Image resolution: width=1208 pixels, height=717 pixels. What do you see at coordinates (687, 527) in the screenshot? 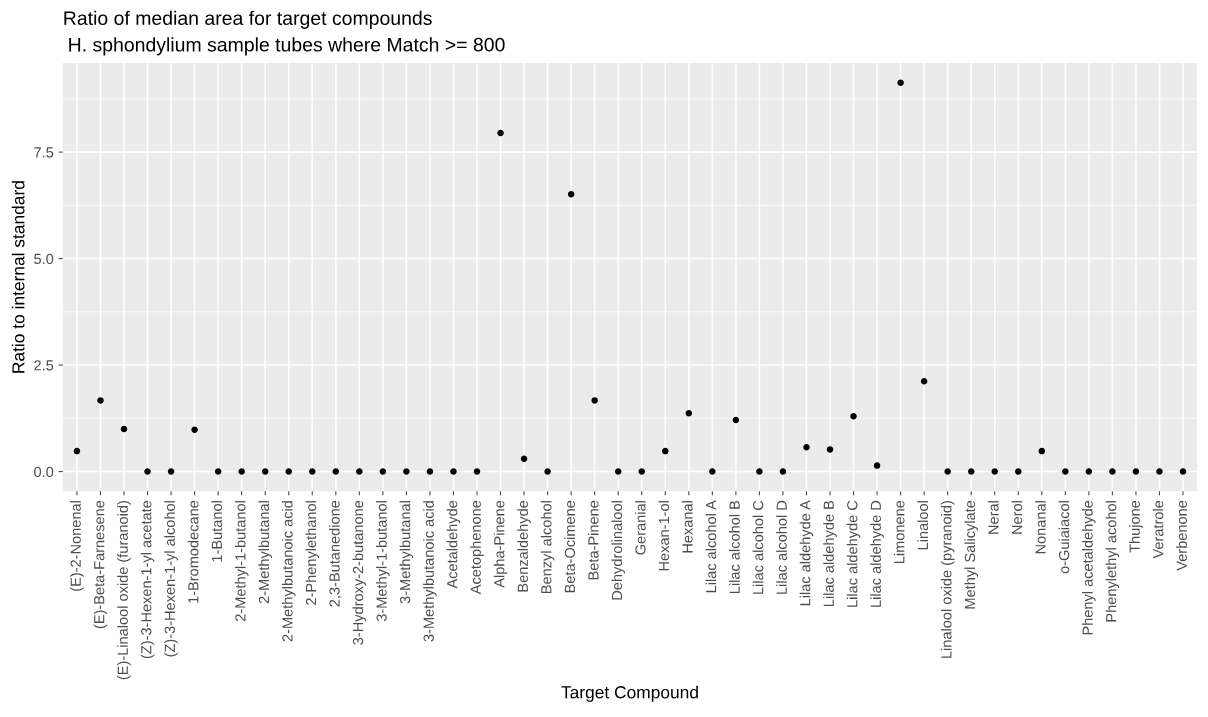
I see `x-tick-label: Hexanal` at bounding box center [687, 527].